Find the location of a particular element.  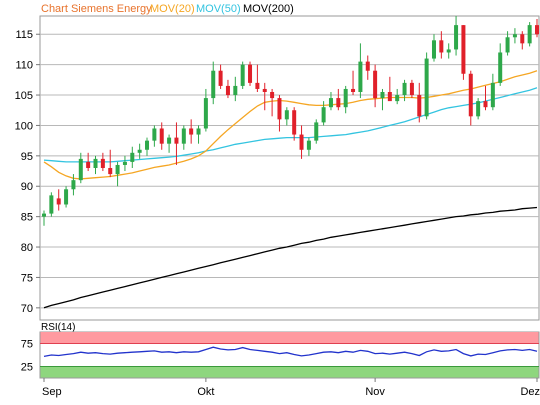

y-tick-label-105: 105 is located at coordinates (24, 96).